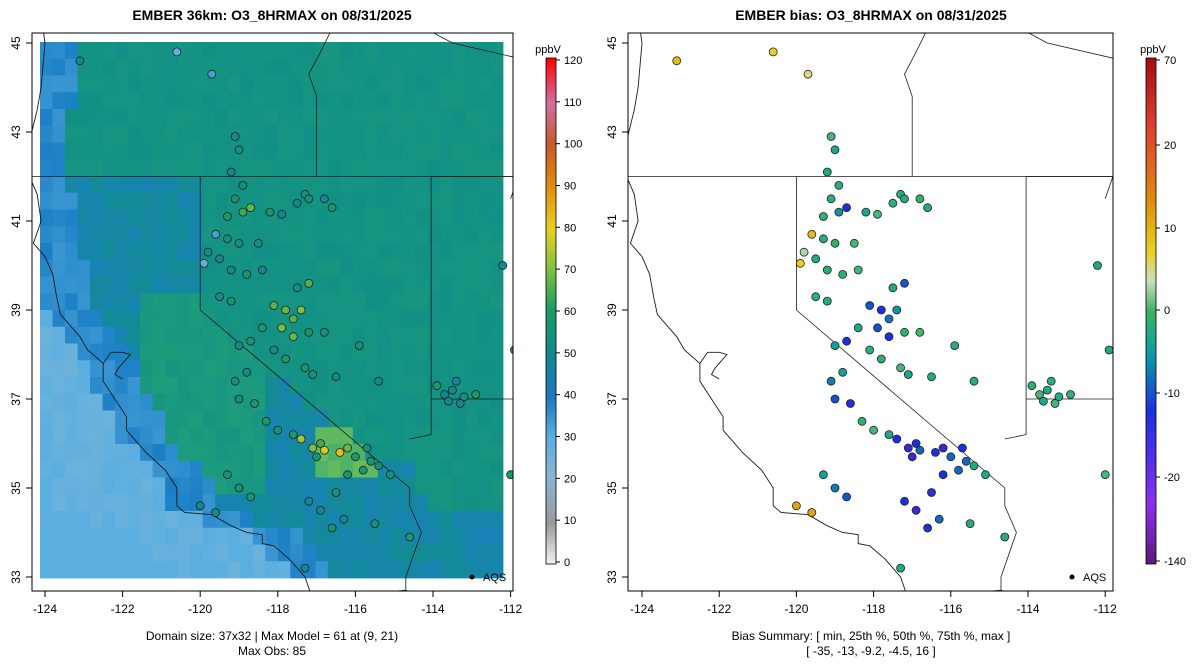 The height and width of the screenshot is (672, 1200). I want to click on right-colorbar-ticks: 70 20 10 0 -10 -20 -140, so click(1171, 311).